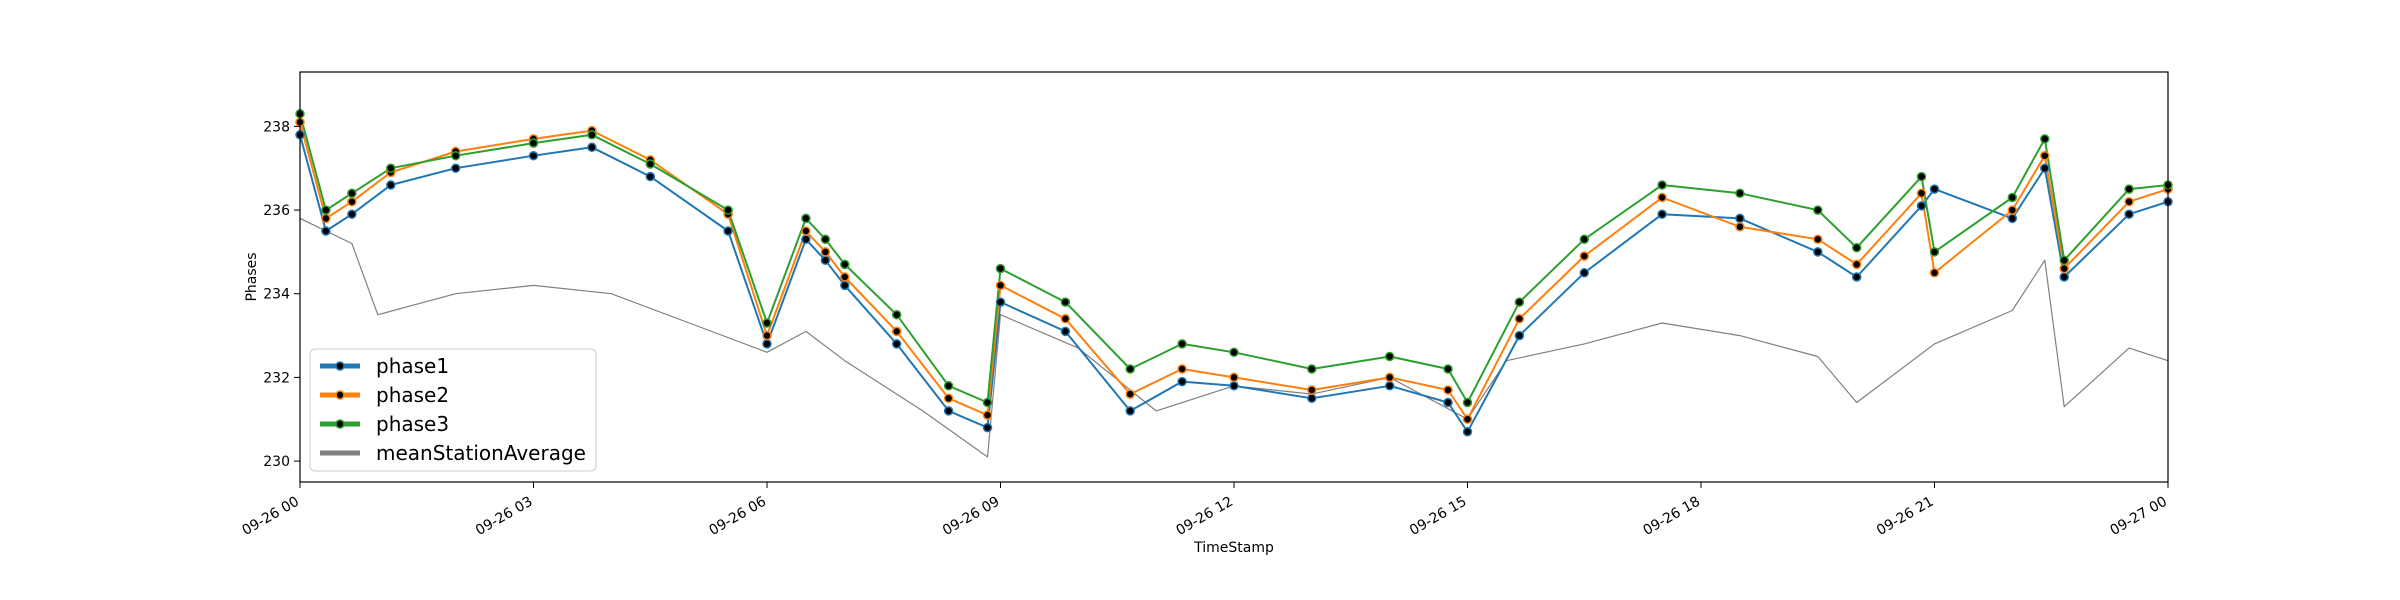 Image resolution: width=2400 pixels, height=600 pixels. What do you see at coordinates (481, 453) in the screenshot?
I see `legend-label: meanStationAverage` at bounding box center [481, 453].